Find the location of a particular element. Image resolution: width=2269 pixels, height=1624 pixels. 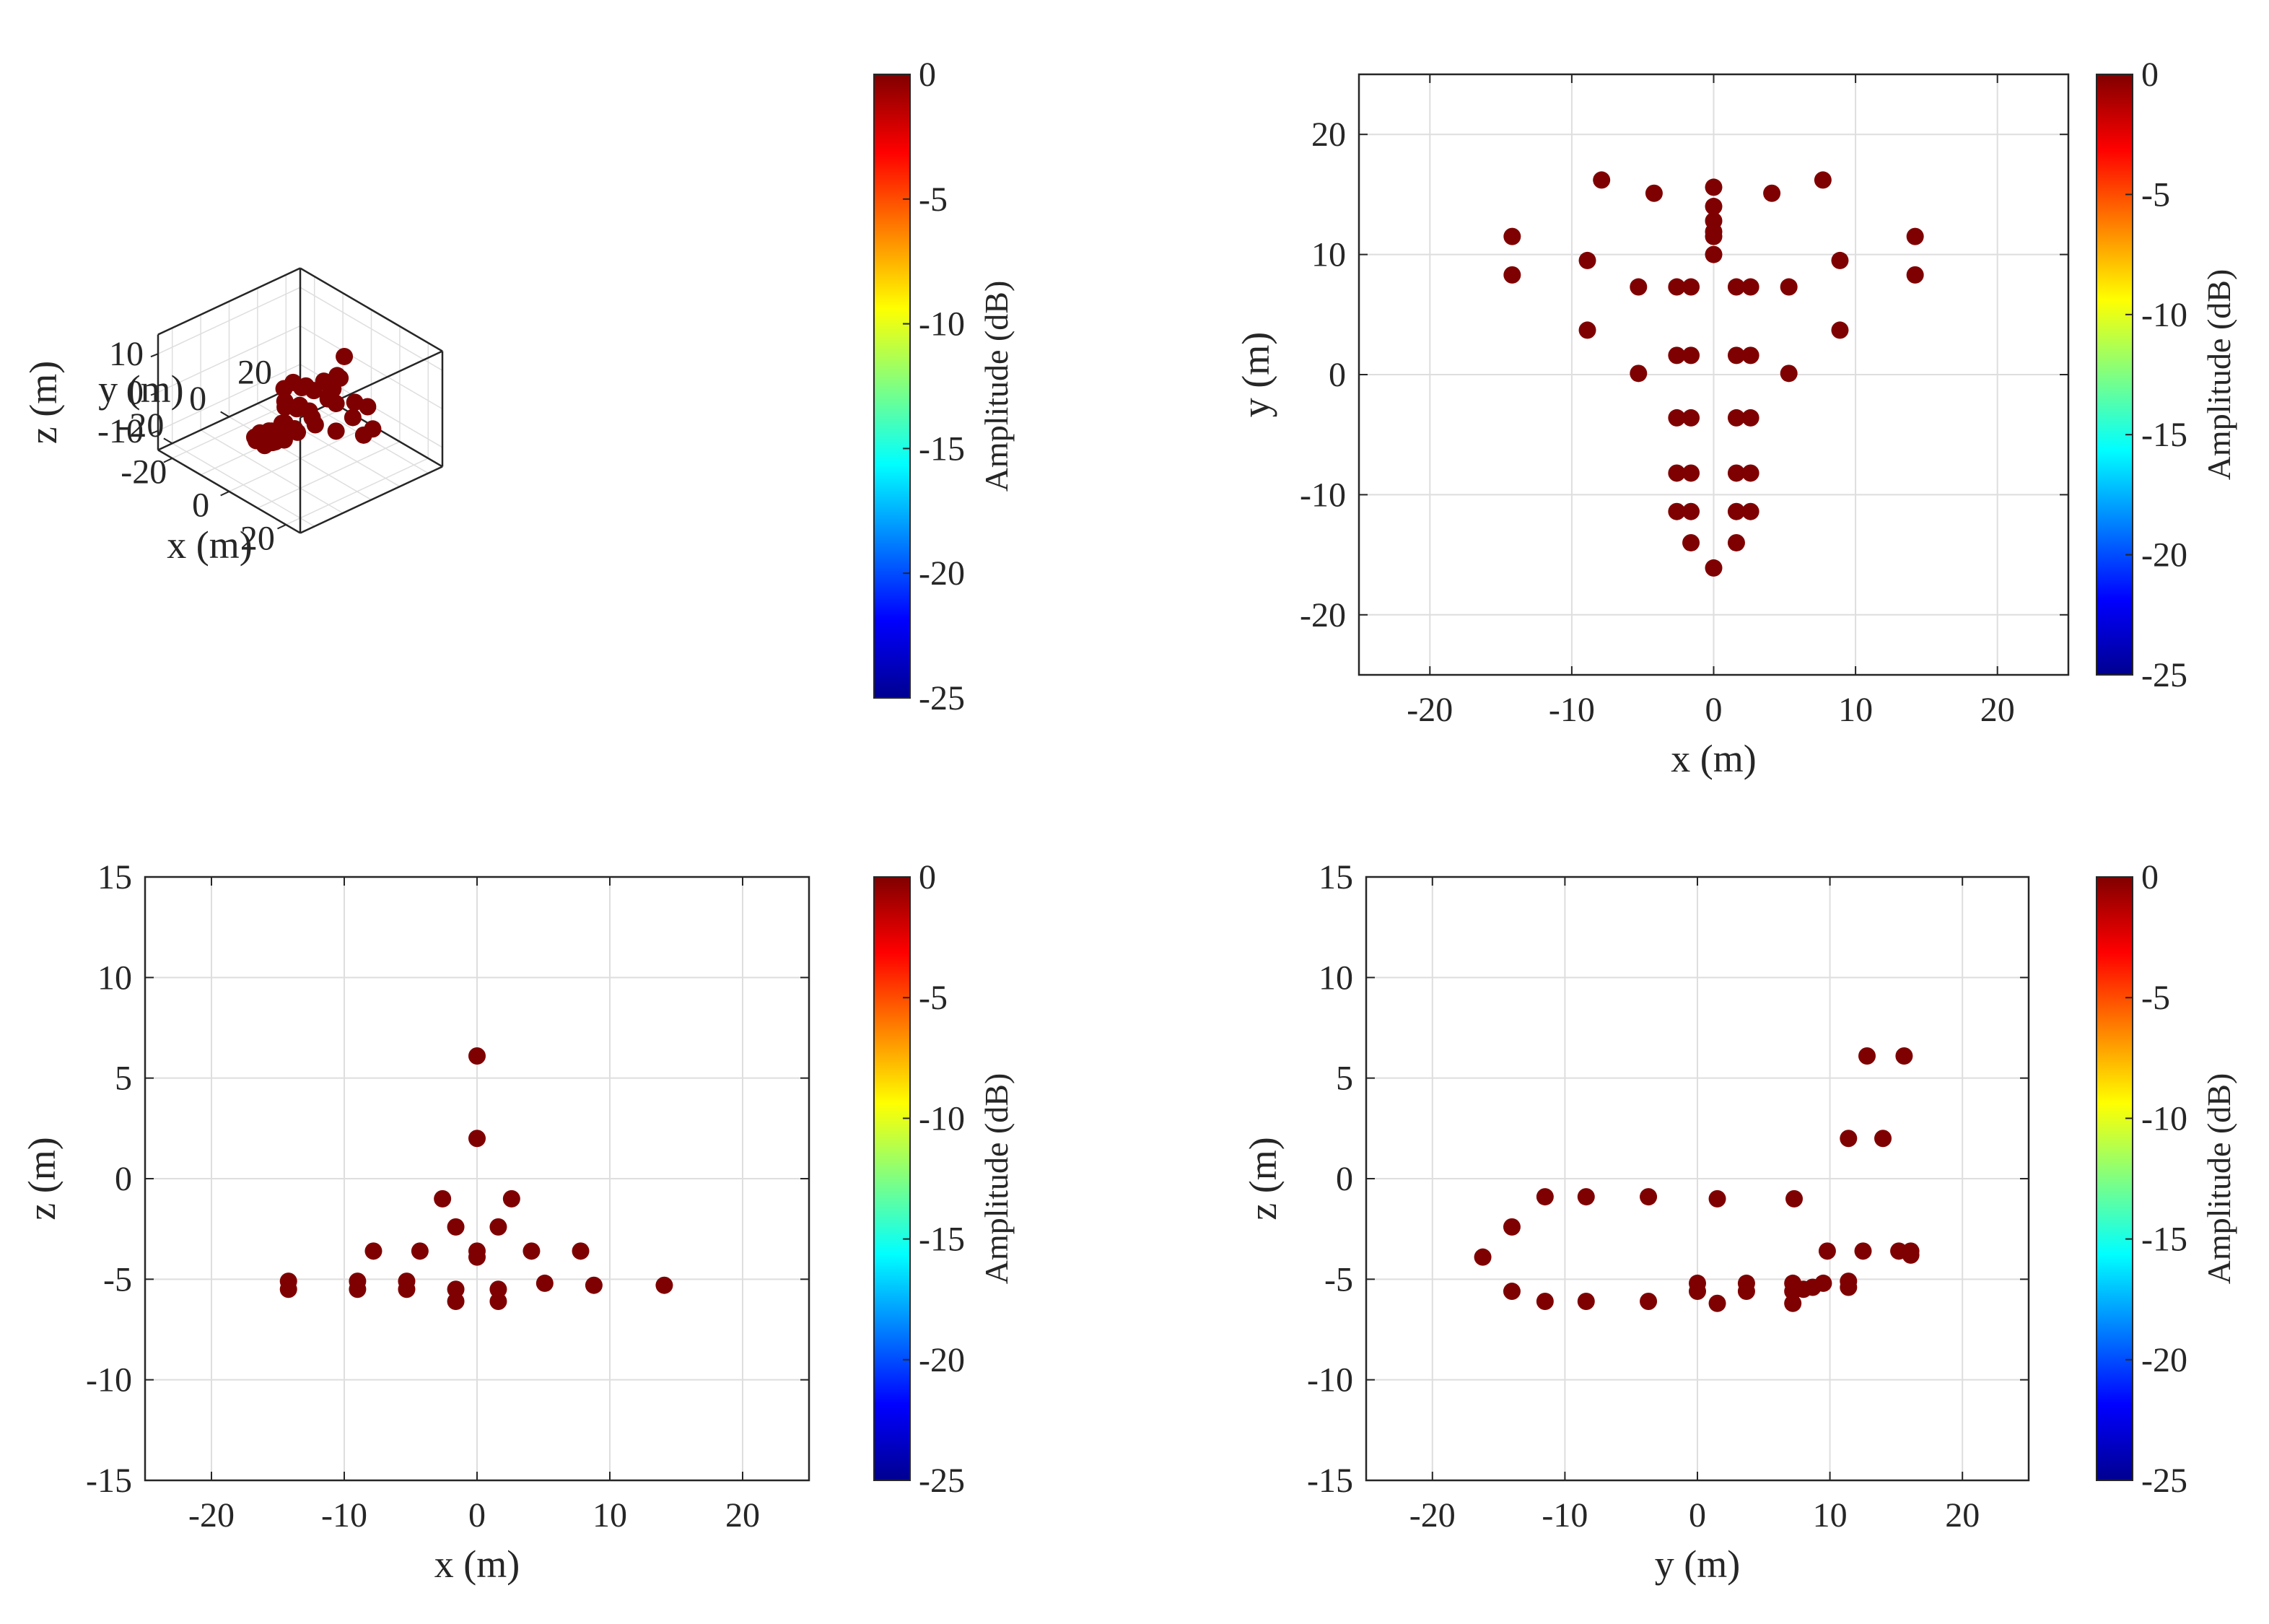

y-tick-label: -20 is located at coordinates (141, 425).